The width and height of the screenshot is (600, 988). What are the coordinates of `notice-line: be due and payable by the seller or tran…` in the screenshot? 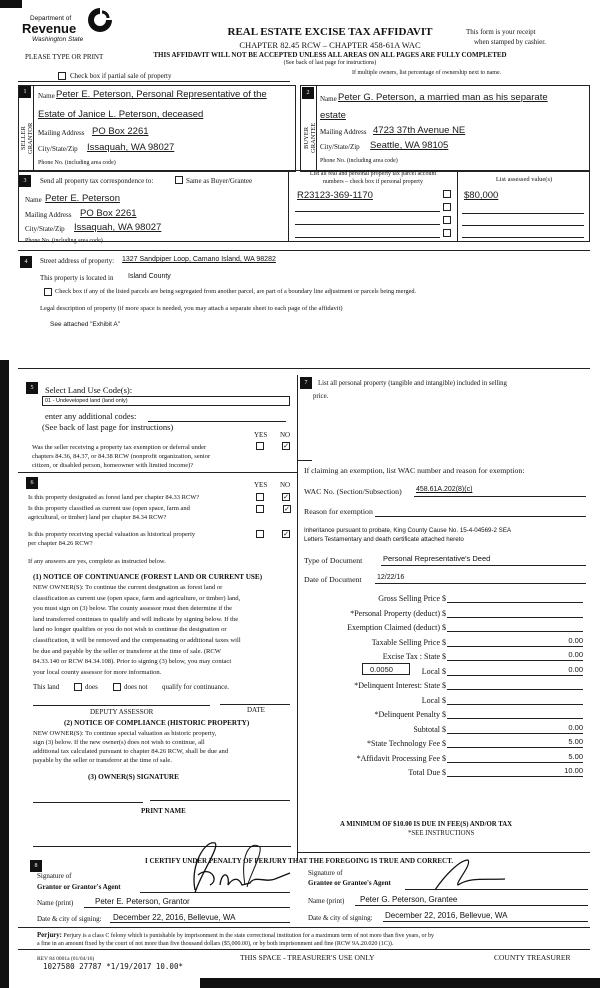 It's located at (127, 651).